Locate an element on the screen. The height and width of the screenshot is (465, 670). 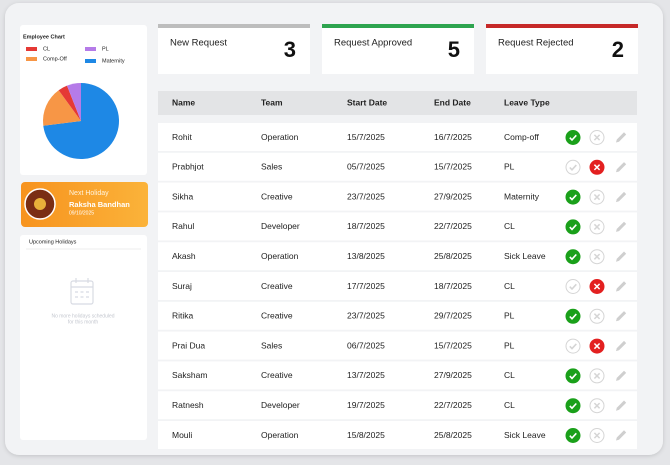
table-cell: 27/9/2025 is located at coordinates (453, 375).